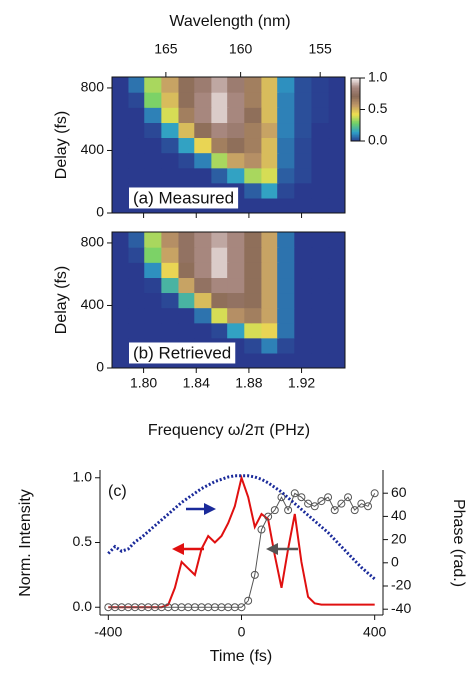 The width and height of the screenshot is (475, 679). I want to click on x2-axis-label: Wavelength (nm), so click(229, 21).